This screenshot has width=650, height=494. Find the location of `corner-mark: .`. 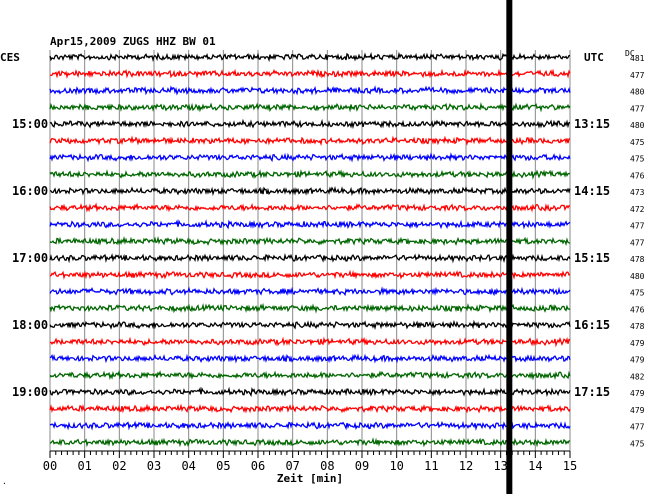

corner-mark: . is located at coordinates (4, 481).